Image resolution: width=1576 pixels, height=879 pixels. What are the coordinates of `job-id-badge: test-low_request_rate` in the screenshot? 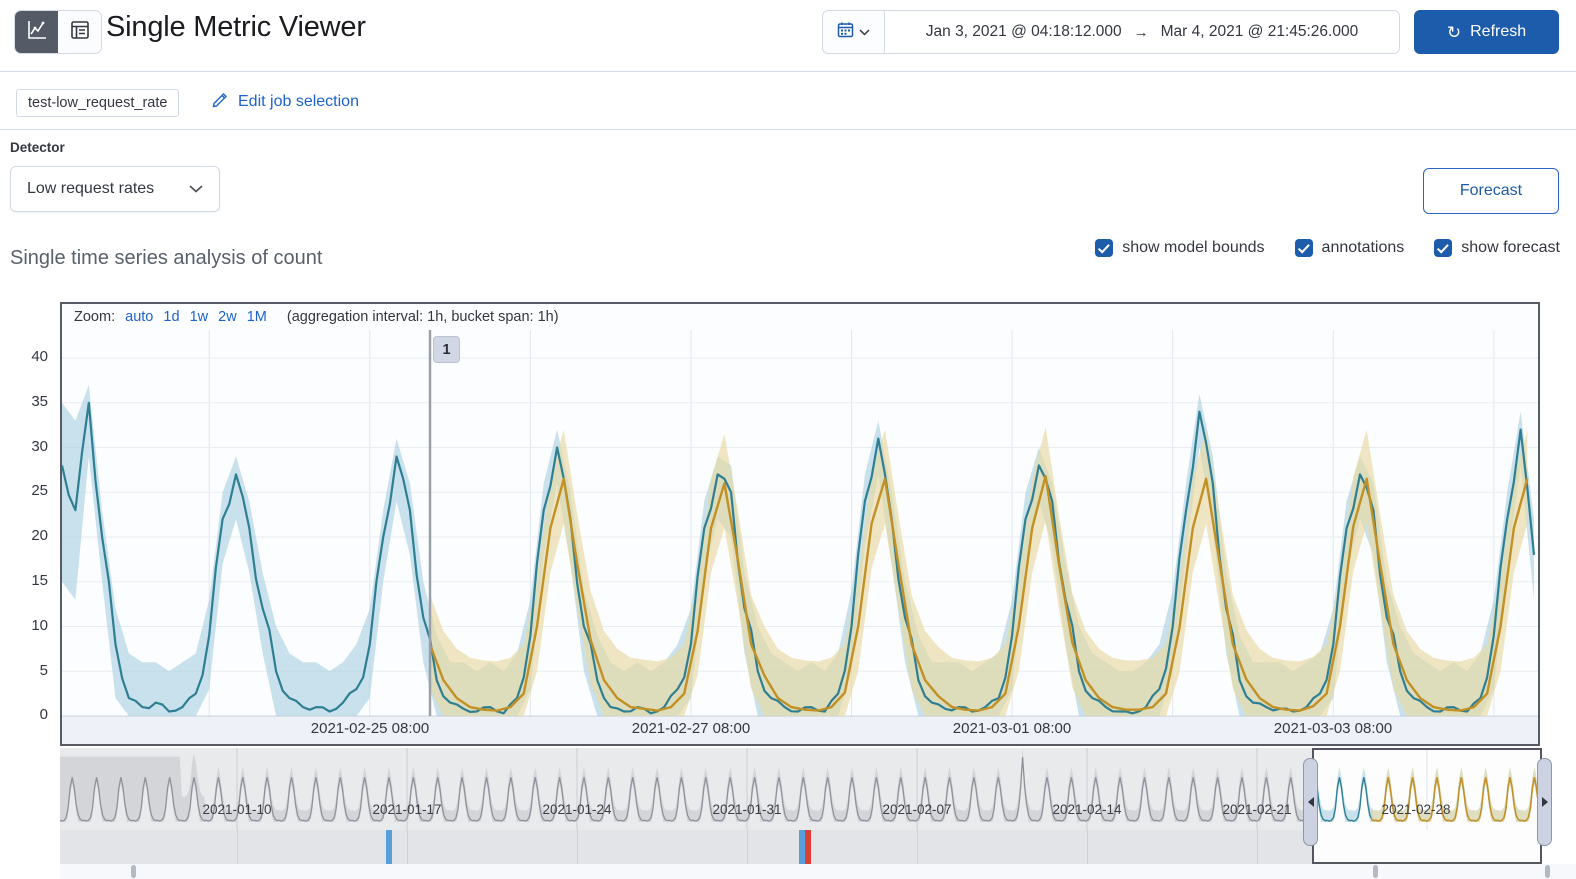 It's located at (98, 103).